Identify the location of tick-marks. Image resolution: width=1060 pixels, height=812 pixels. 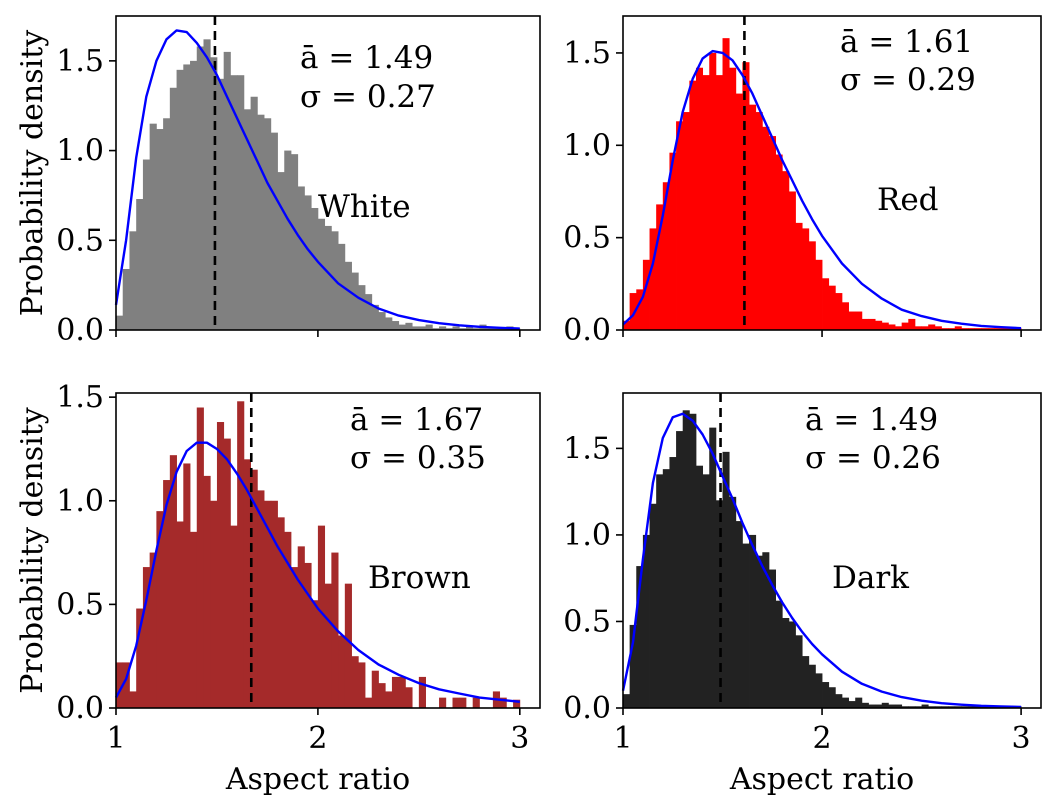
(819, 581).